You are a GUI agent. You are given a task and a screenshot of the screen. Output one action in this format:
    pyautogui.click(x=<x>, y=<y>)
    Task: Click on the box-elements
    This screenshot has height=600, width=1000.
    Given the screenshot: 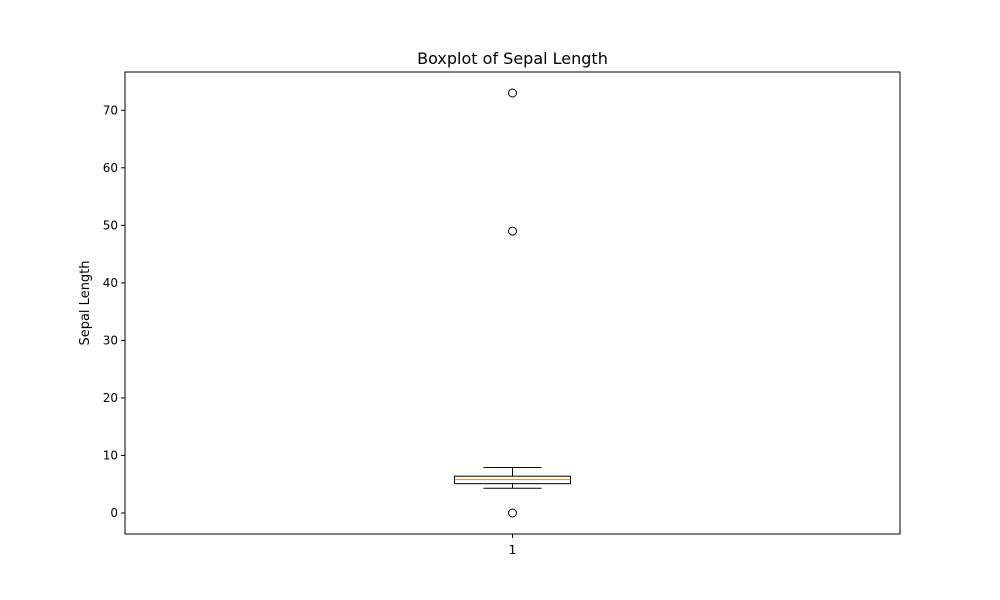 What is the action you would take?
    pyautogui.click(x=512, y=303)
    